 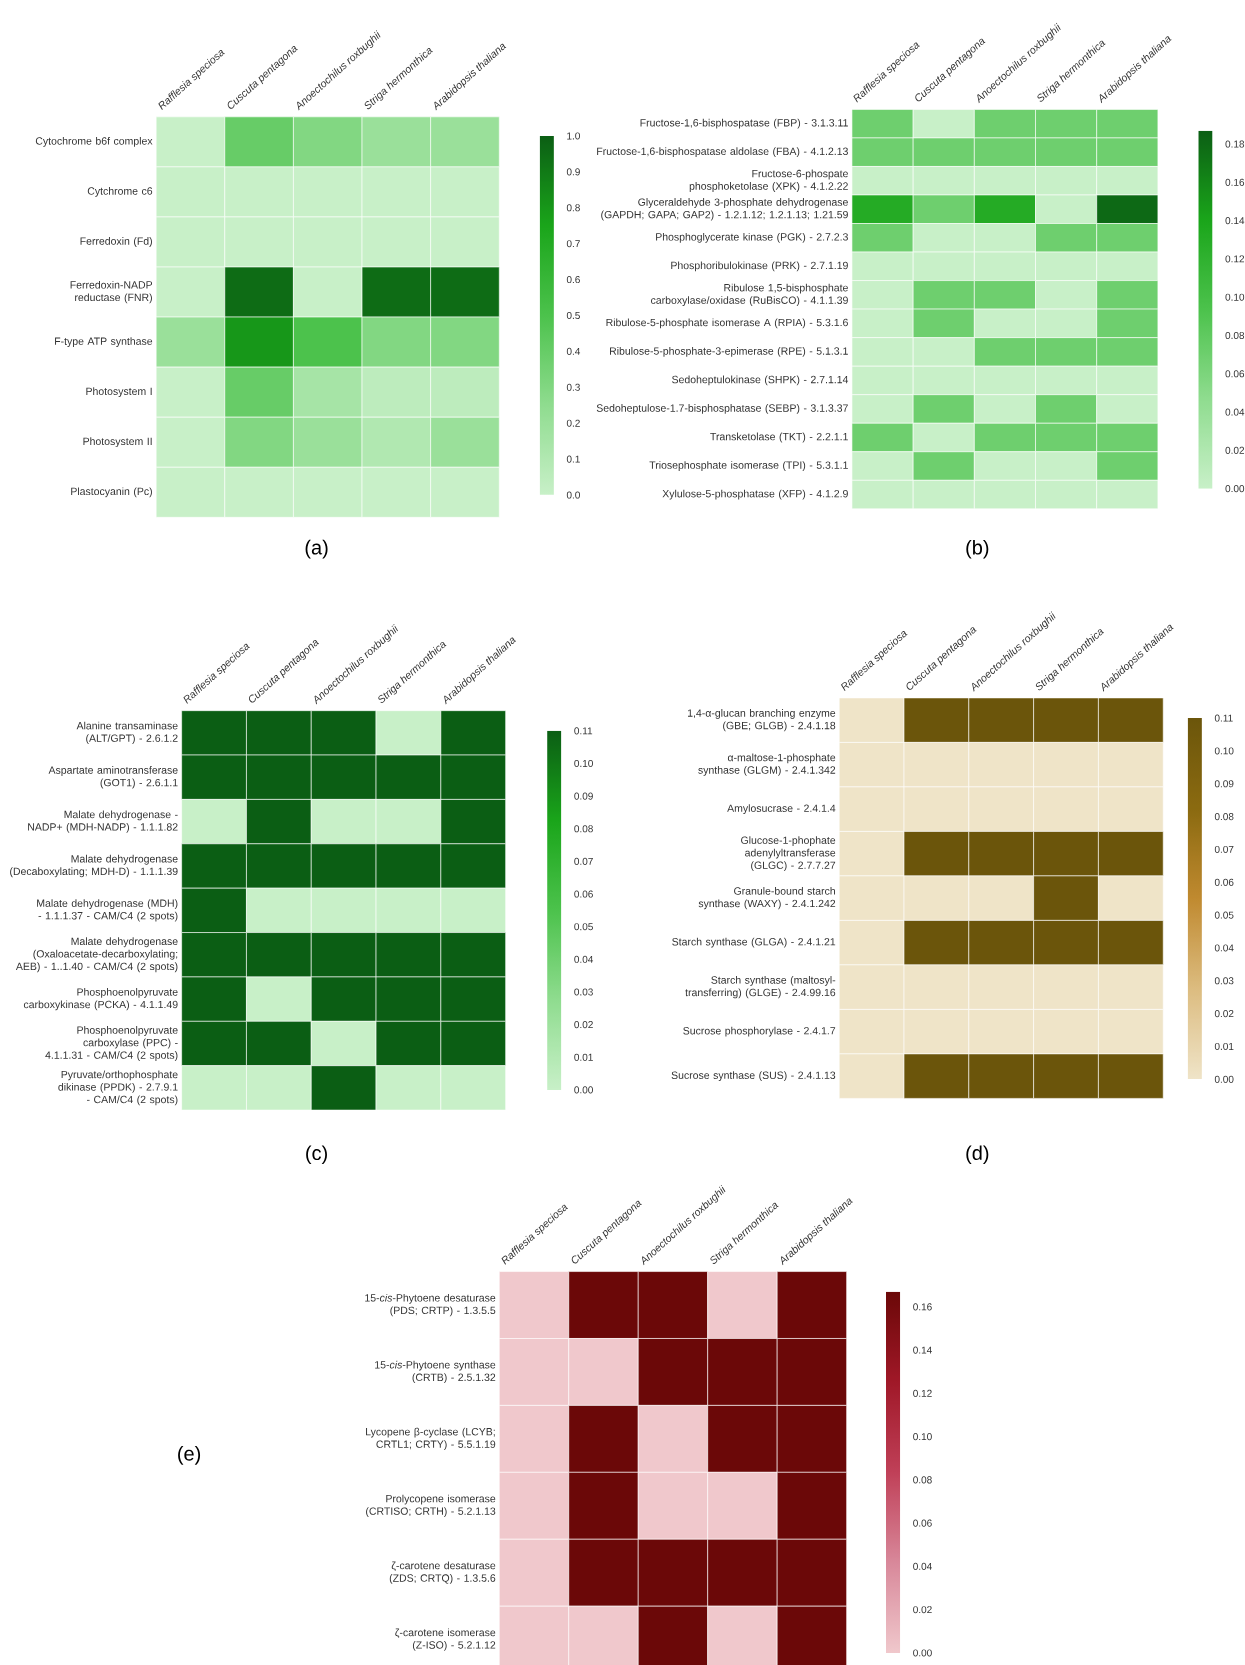 What do you see at coordinates (752, 237) in the screenshot?
I see `y-tick-label: Phosphoglycerate kinase (PGK) - 2.7.2.3` at bounding box center [752, 237].